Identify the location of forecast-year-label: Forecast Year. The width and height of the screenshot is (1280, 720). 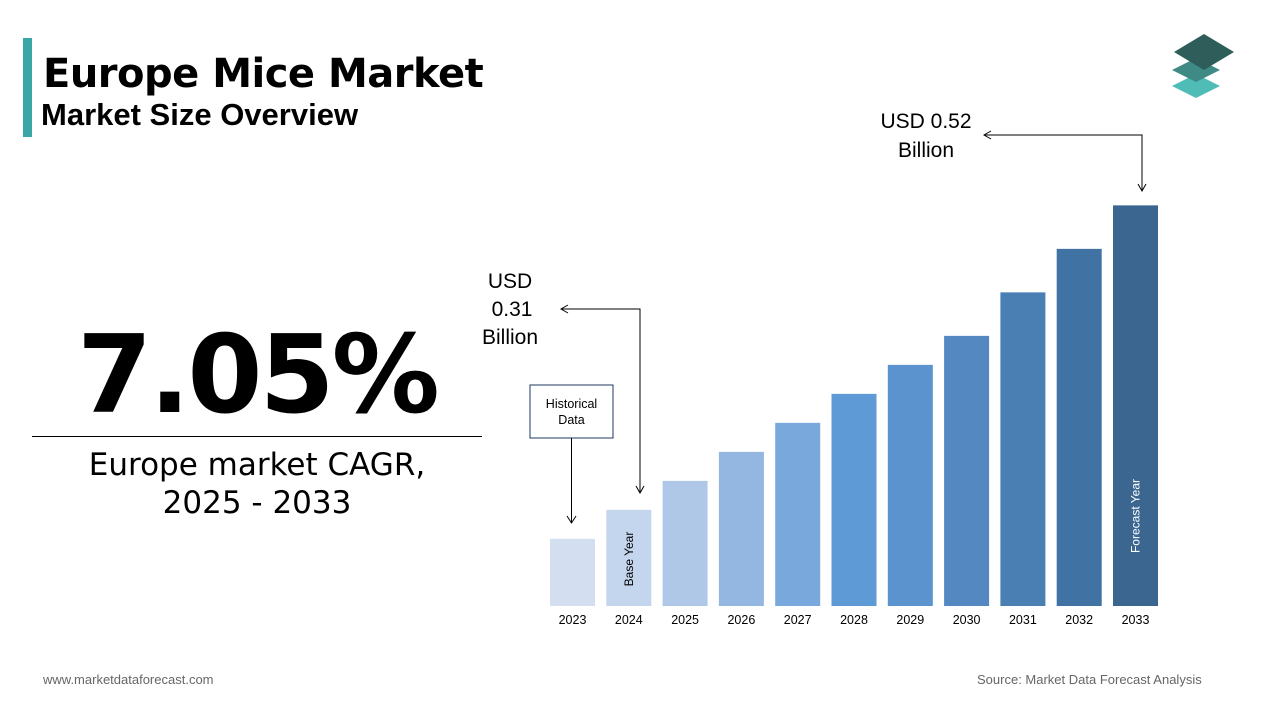
(1136, 516).